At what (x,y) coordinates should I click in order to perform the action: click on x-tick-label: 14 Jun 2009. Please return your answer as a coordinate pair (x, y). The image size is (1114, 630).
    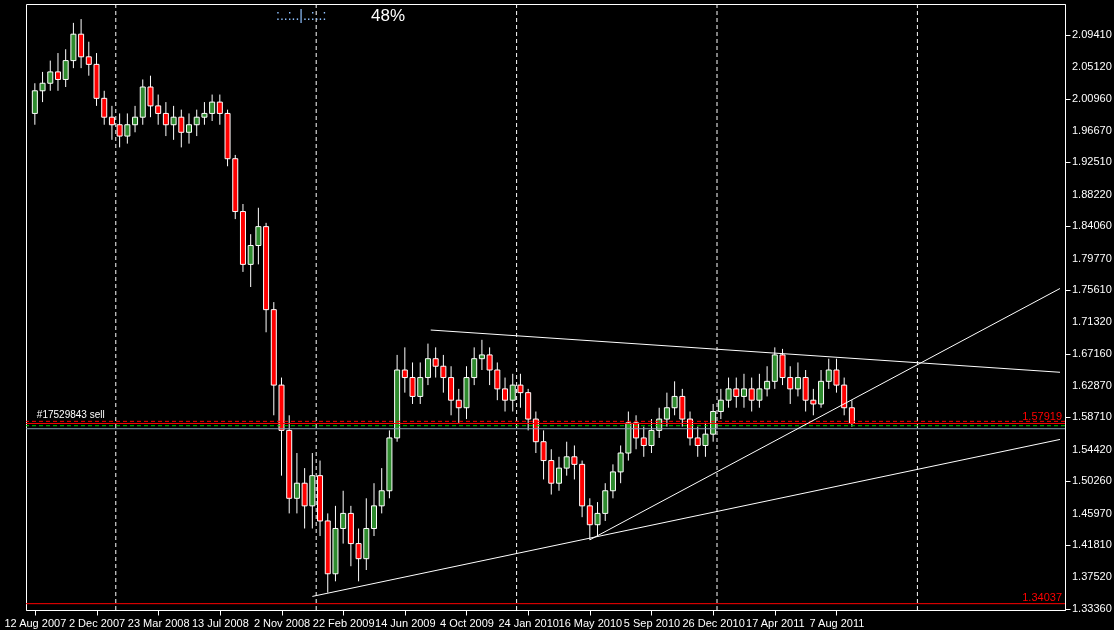
    Looking at the image, I should click on (405, 622).